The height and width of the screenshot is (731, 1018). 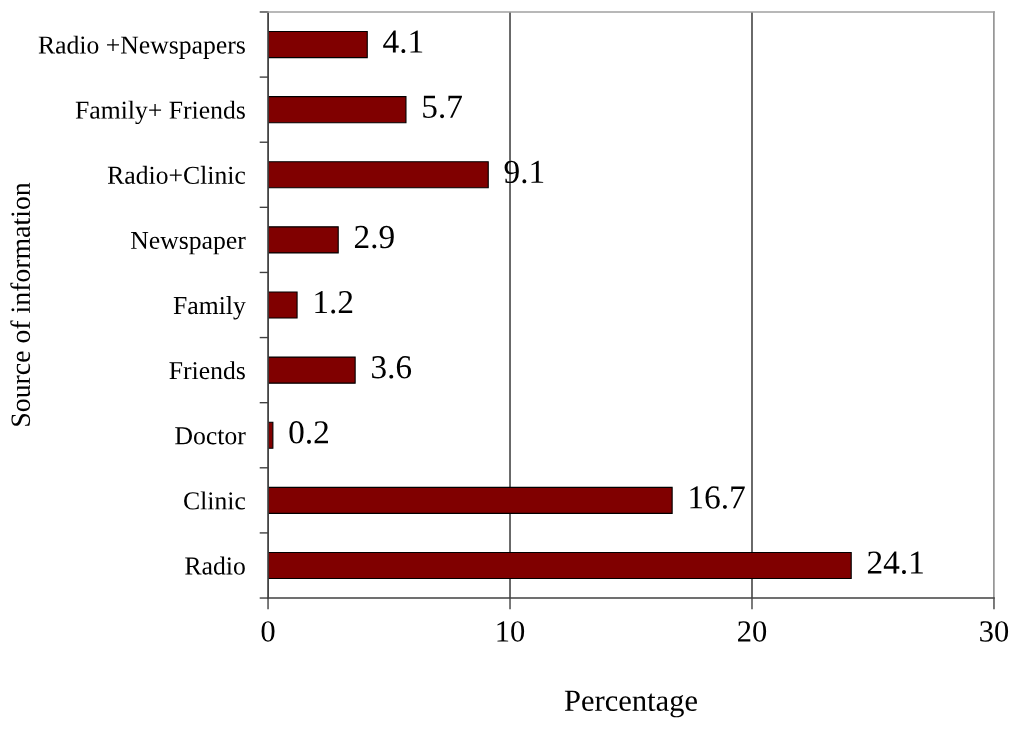 I want to click on y-tick-label: Doctor, so click(x=210, y=436).